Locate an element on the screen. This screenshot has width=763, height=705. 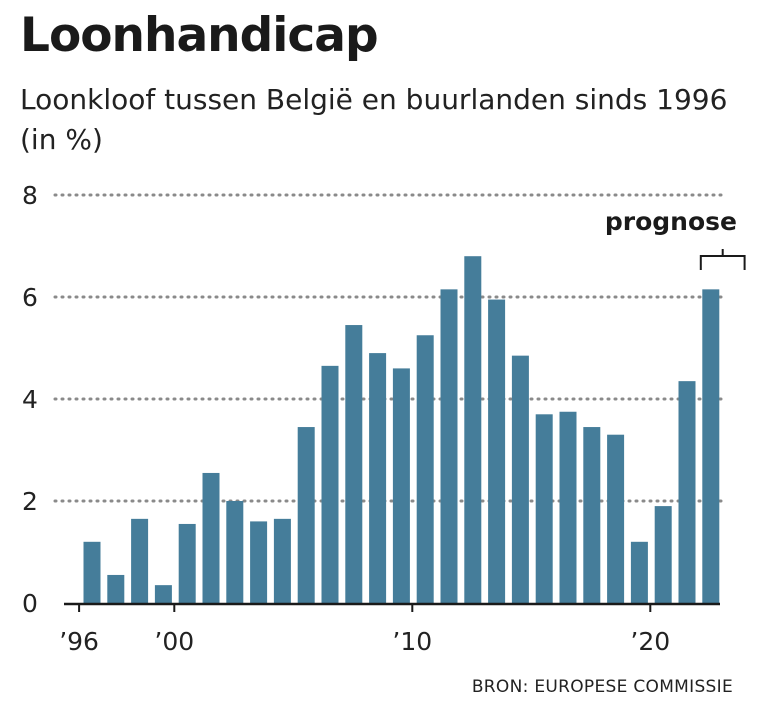
y-tick-label: 6 is located at coordinates (30, 297).